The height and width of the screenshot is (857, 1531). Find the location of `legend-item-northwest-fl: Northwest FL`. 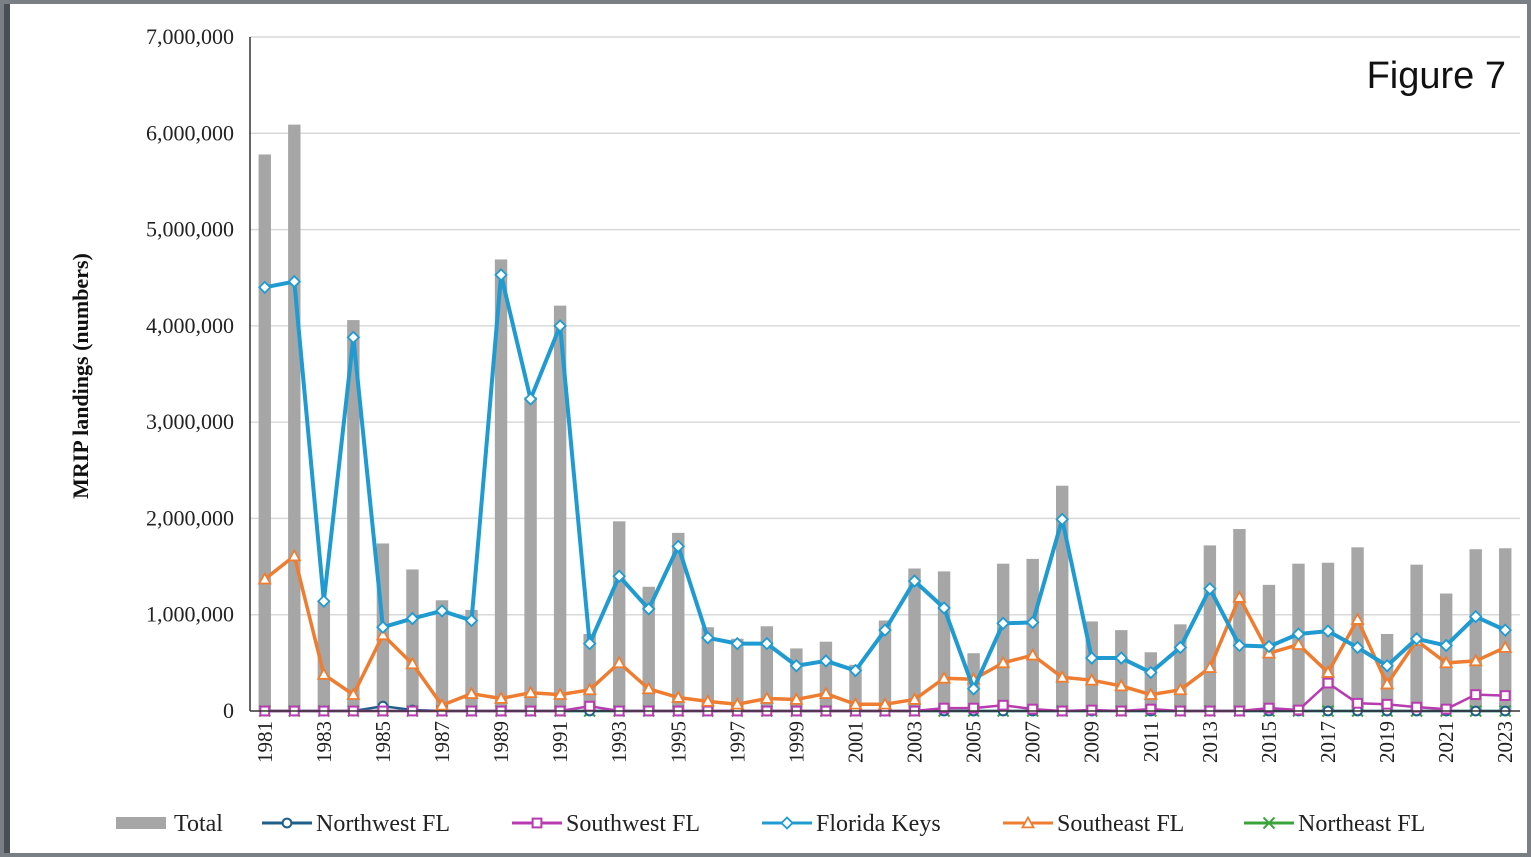

legend-item-northwest-fl: Northwest FL is located at coordinates (356, 824).